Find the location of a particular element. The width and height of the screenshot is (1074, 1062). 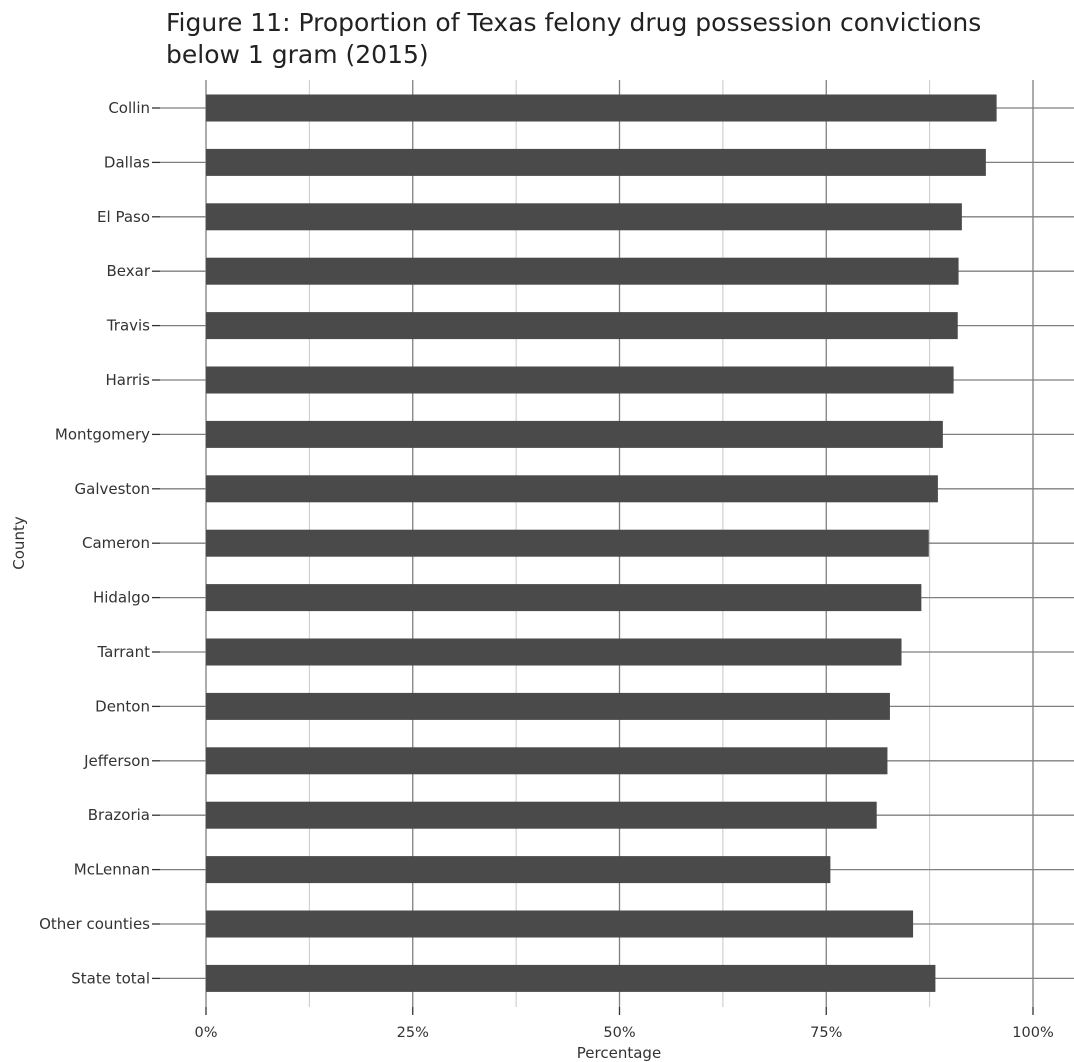

bar-other-counties is located at coordinates (560, 924).